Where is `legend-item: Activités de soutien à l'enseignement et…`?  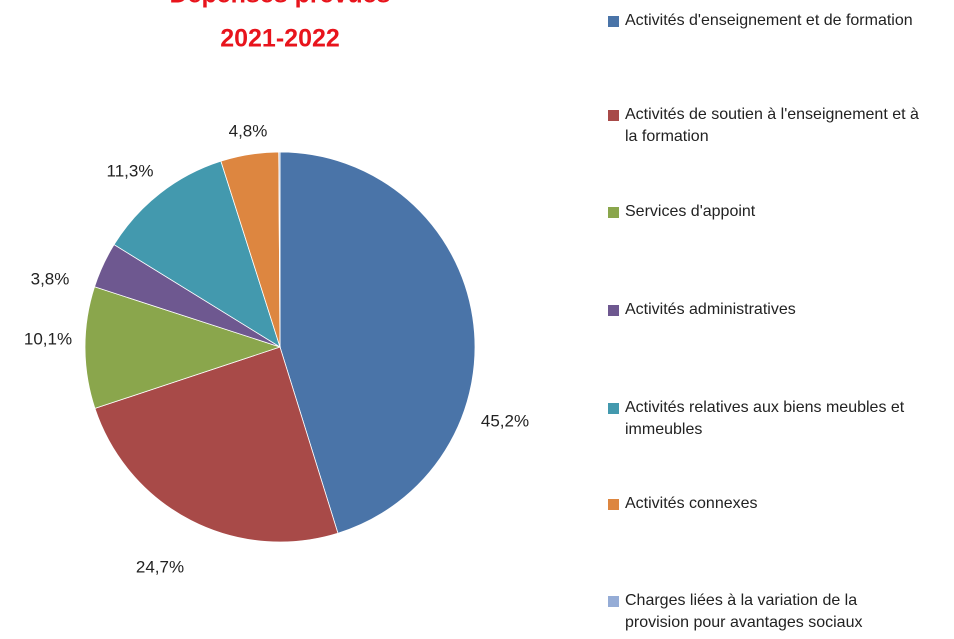 legend-item: Activités de soutien à l'enseignement et… is located at coordinates (778, 126).